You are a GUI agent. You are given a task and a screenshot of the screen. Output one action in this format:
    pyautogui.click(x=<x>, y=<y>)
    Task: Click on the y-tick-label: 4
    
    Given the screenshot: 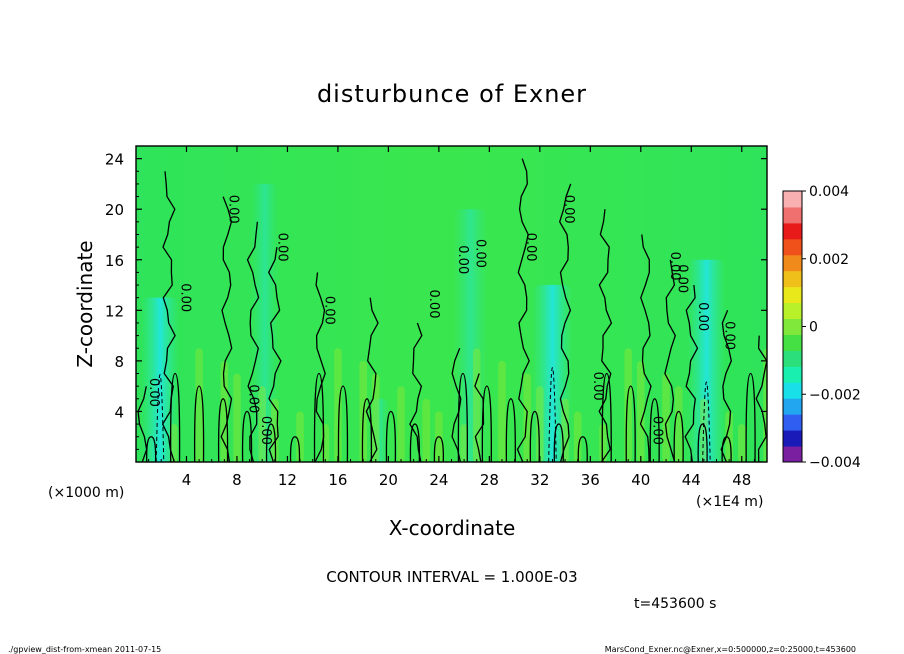 What is the action you would take?
    pyautogui.click(x=119, y=412)
    